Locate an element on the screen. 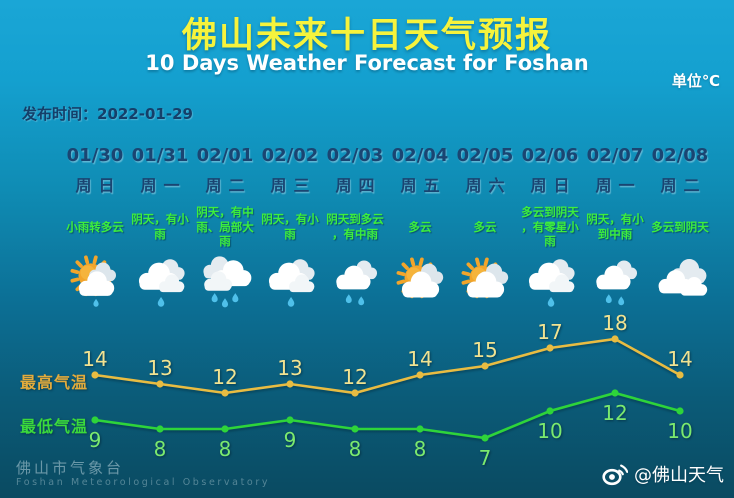 Image resolution: width=734 pixels, height=498 pixels. low-temp-legend: 最低气温 is located at coordinates (54, 426).